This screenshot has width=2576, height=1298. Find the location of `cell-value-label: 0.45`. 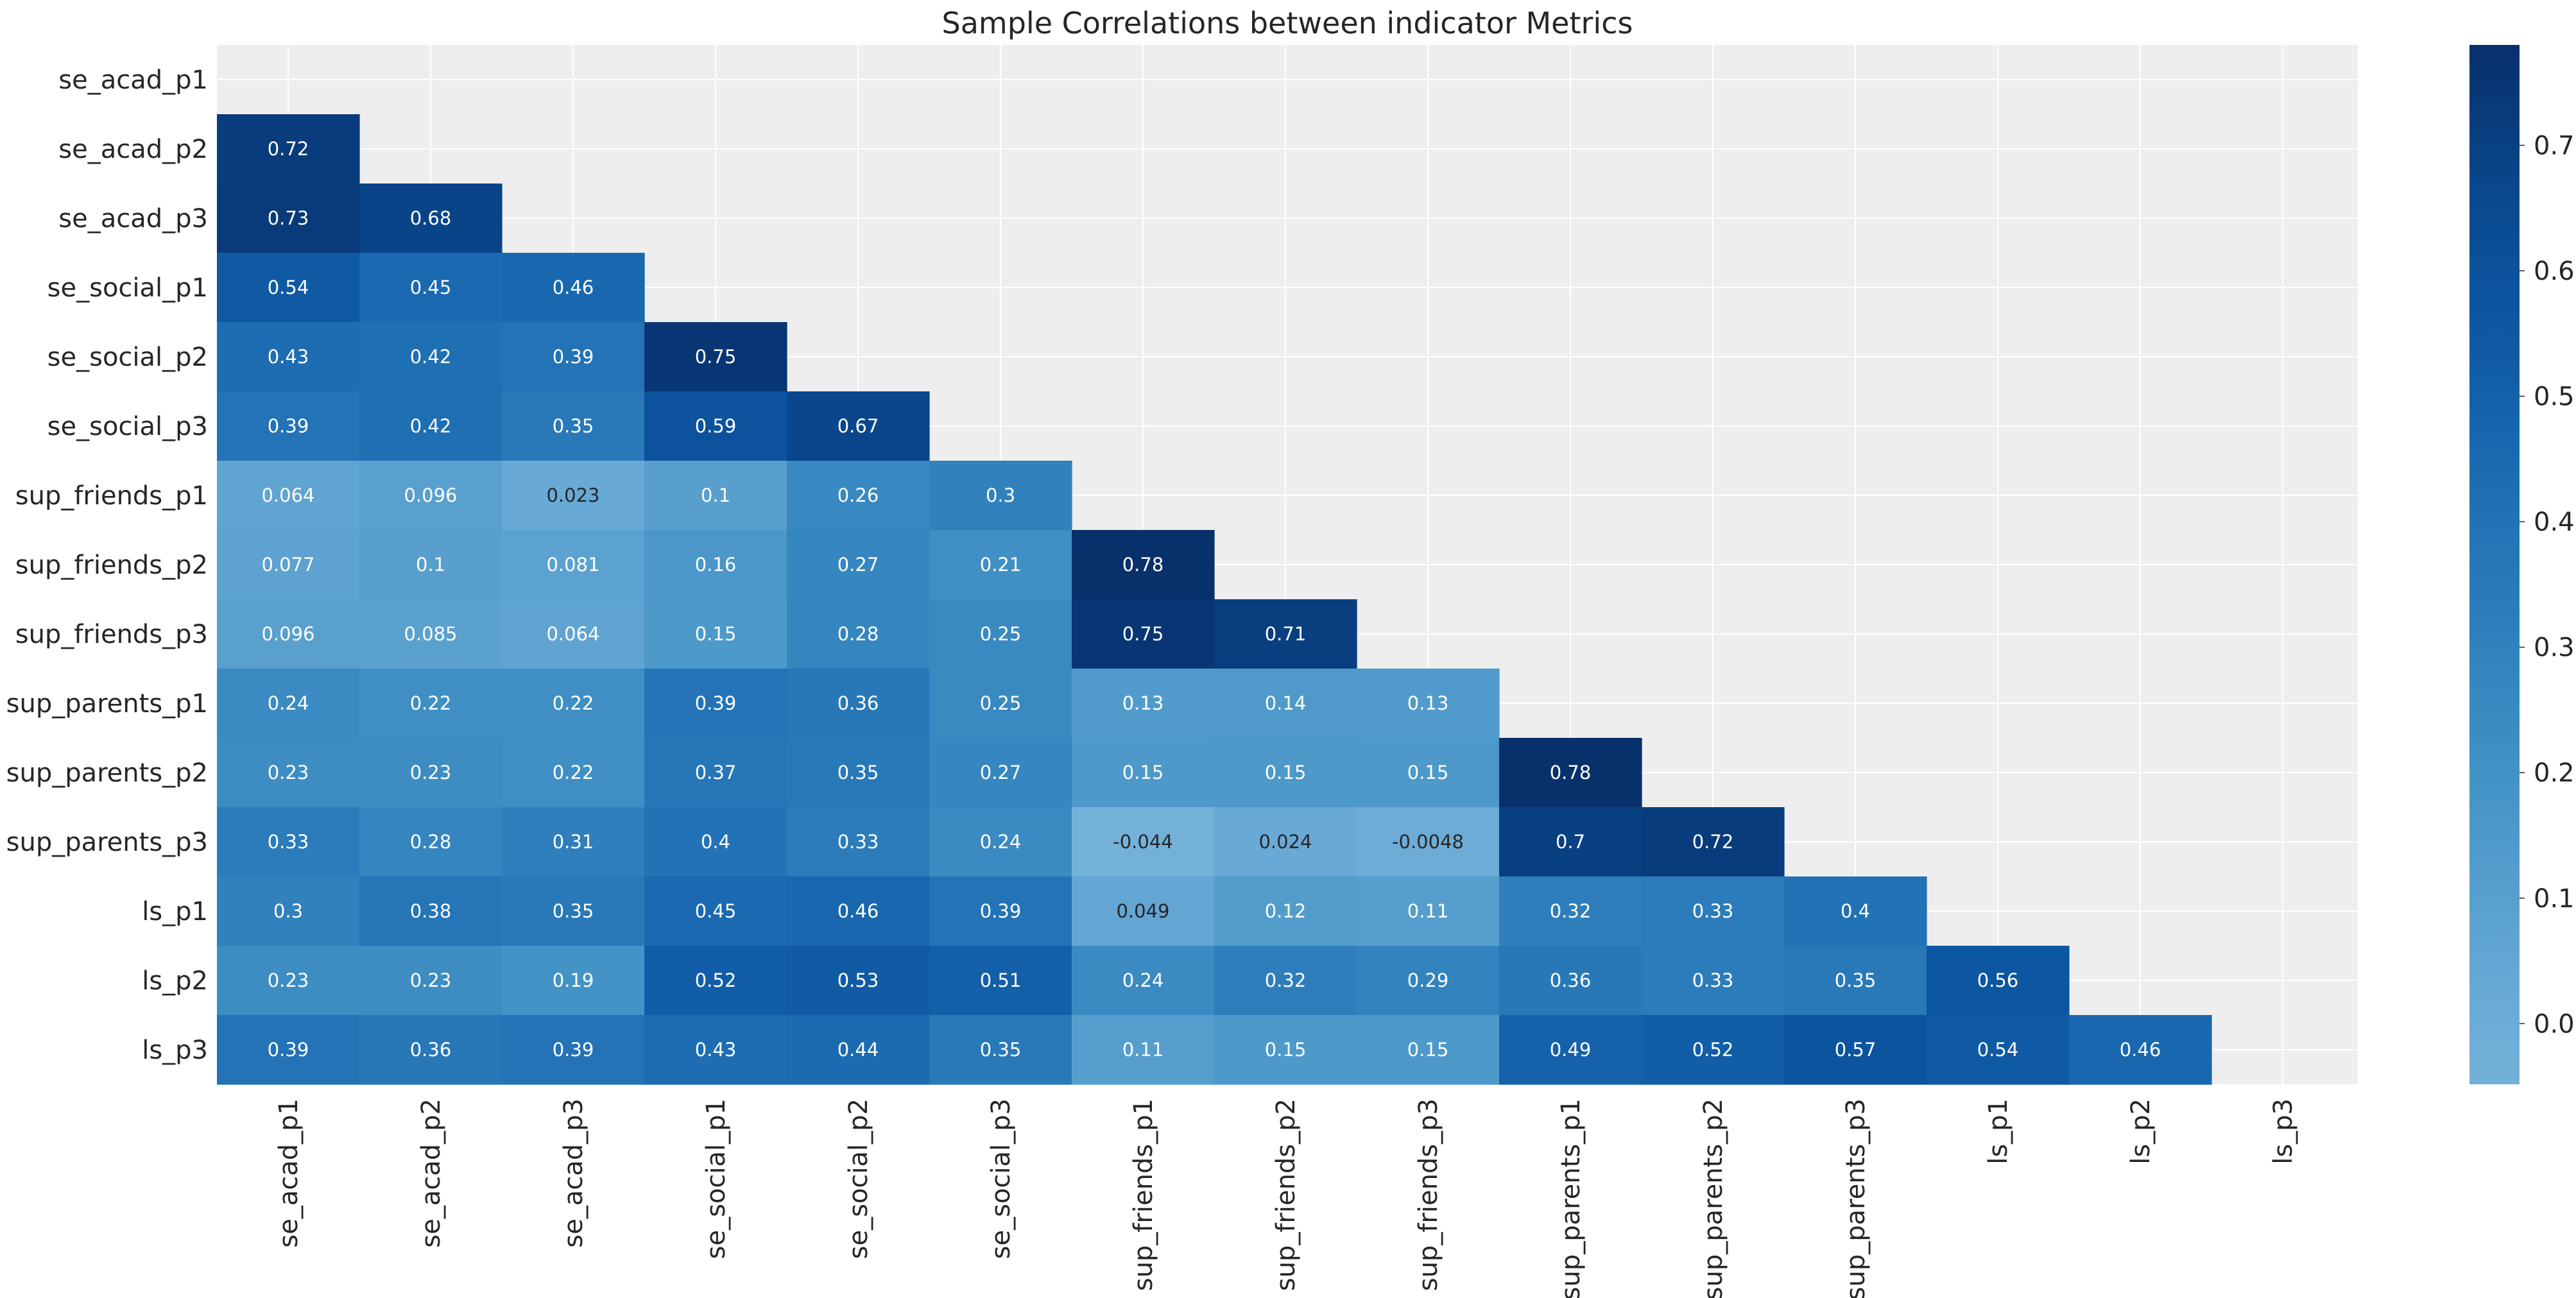

cell-value-label: 0.45 is located at coordinates (716, 911).